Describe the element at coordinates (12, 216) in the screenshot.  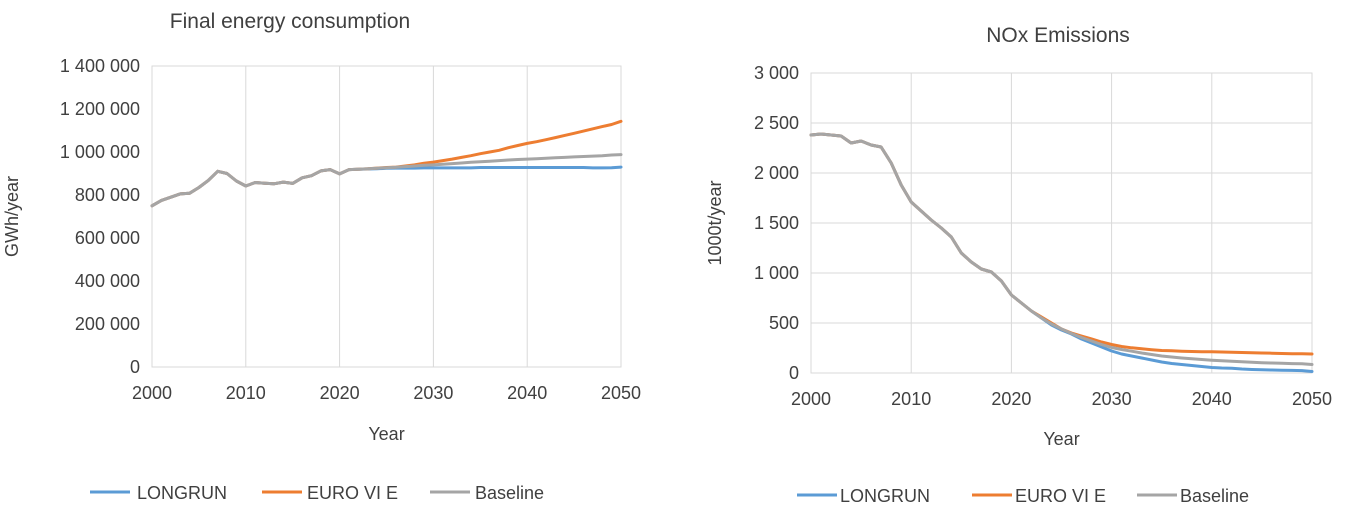
I see `y-axis-label: GWh/year` at that location.